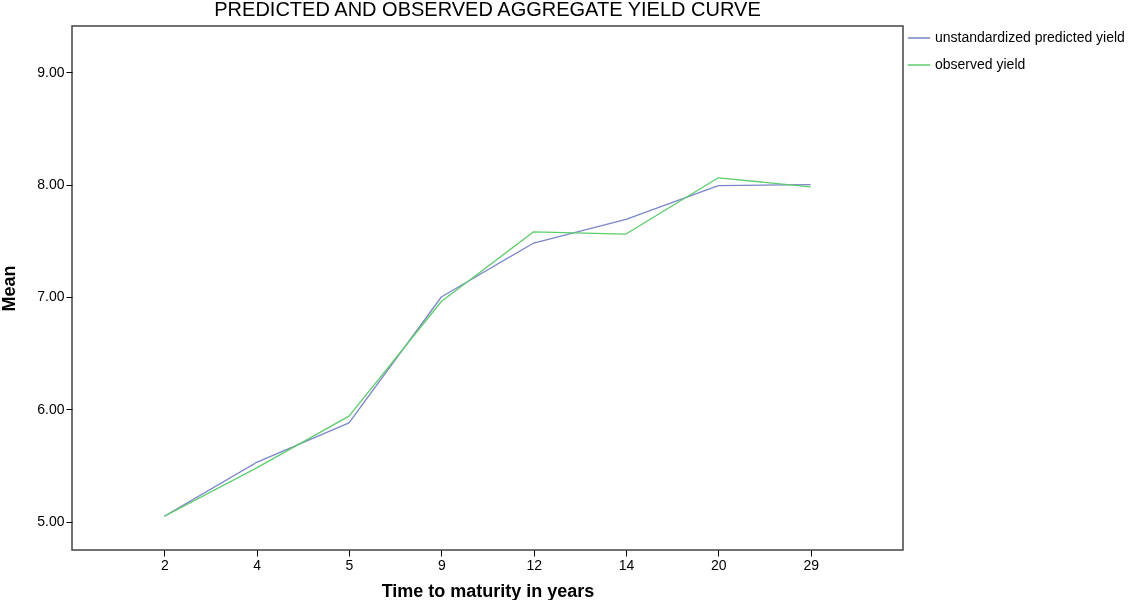 The width and height of the screenshot is (1139, 605). Describe the element at coordinates (488, 590) in the screenshot. I see `x-axis-title: Time to maturity in years` at that location.